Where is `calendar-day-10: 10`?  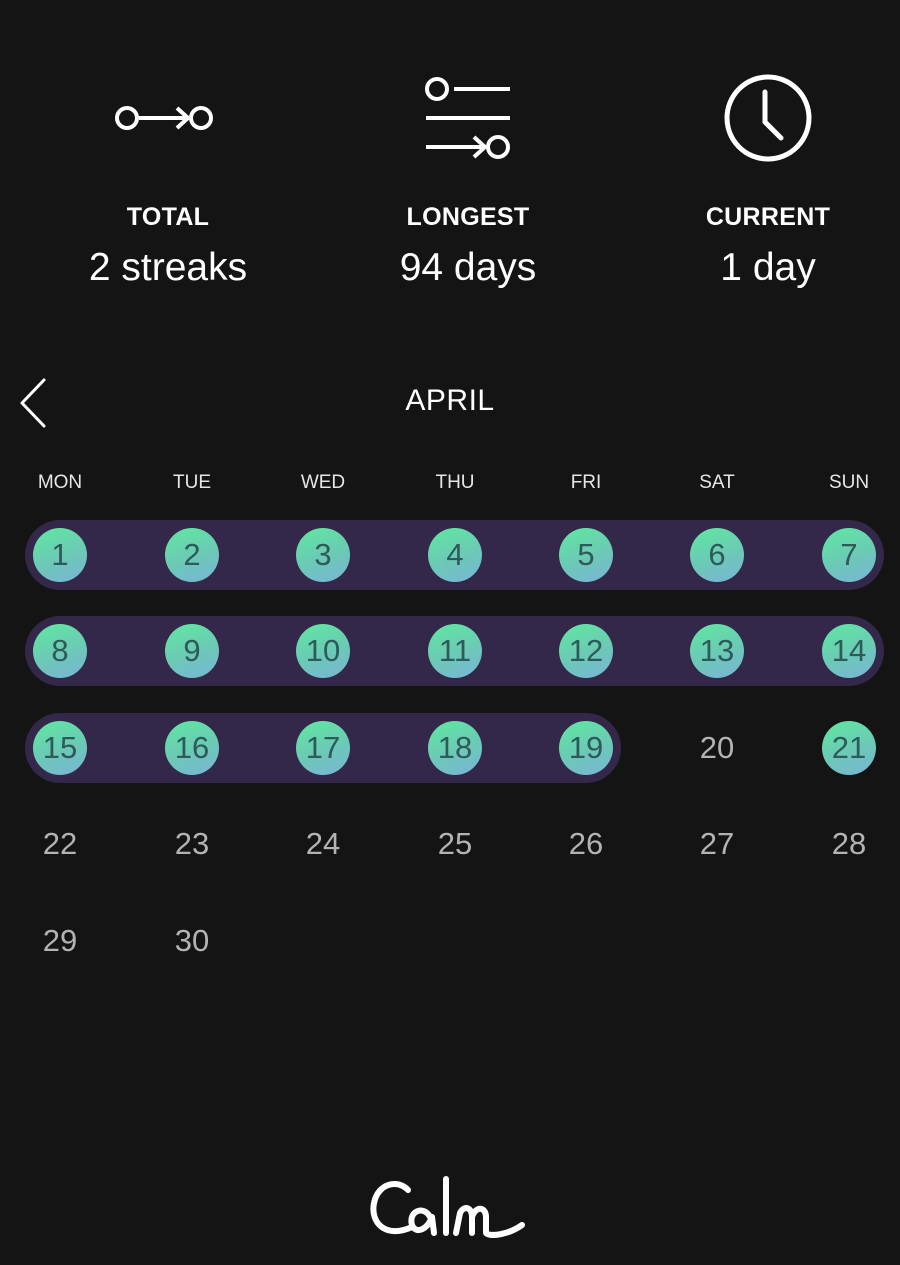
calendar-day-10: 10 is located at coordinates (323, 651).